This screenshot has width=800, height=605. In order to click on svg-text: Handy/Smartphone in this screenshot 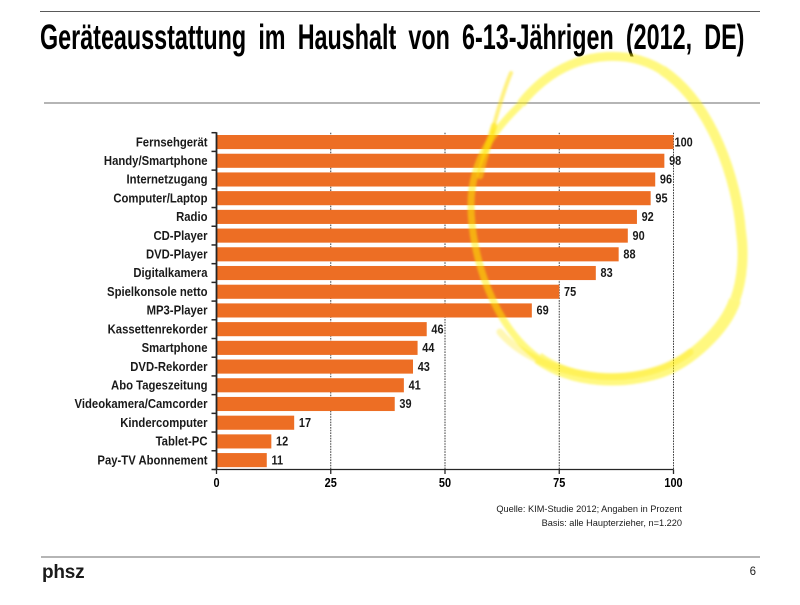, I will do `click(156, 160)`.